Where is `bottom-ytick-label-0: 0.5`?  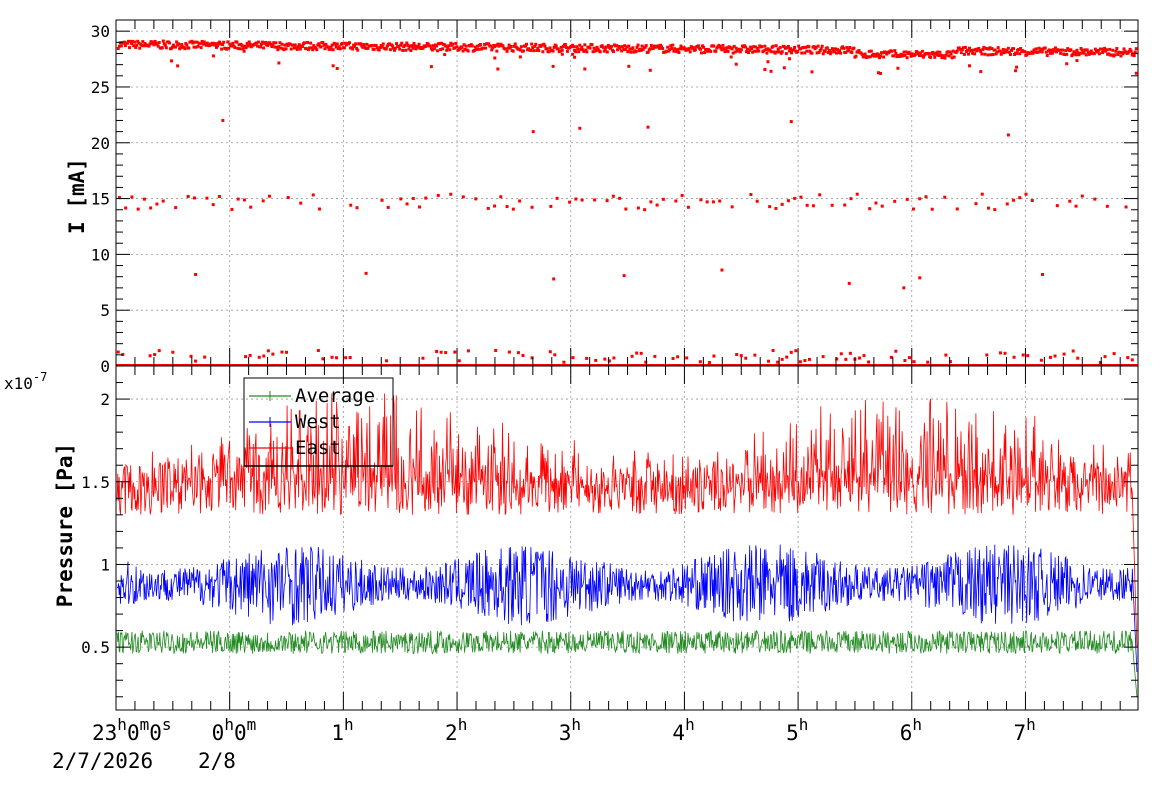 bottom-ytick-label-0: 0.5 is located at coordinates (95, 647).